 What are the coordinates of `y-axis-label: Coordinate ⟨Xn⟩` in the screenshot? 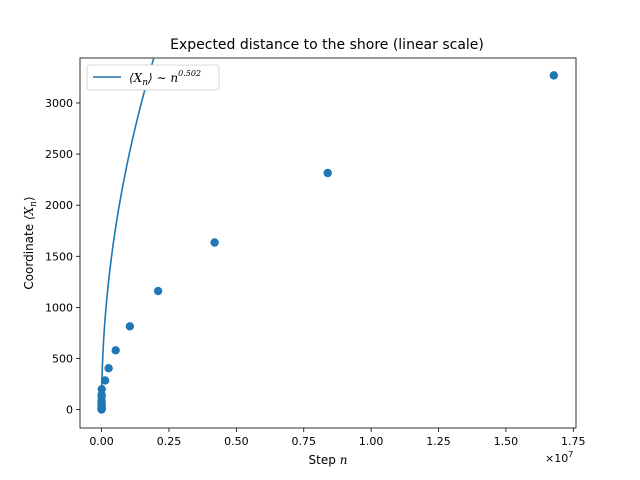 It's located at (30, 242).